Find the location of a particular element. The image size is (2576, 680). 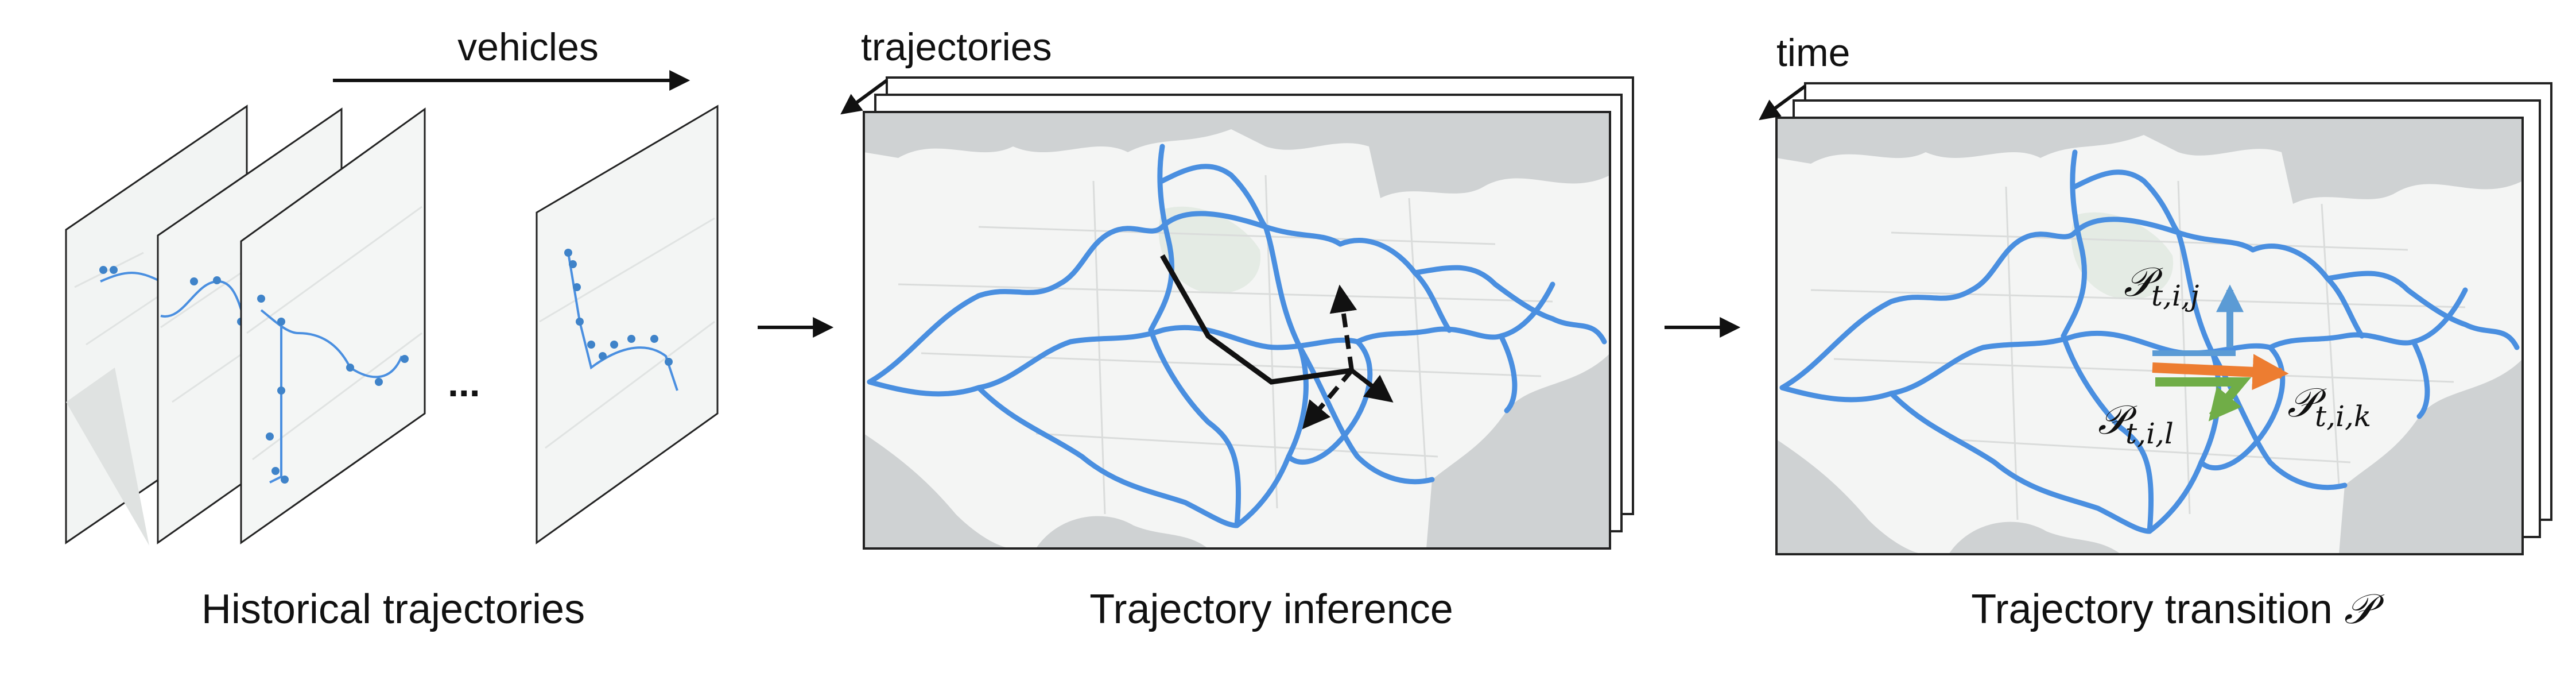

svg-text: t,i,k is located at coordinates (2343, 417).